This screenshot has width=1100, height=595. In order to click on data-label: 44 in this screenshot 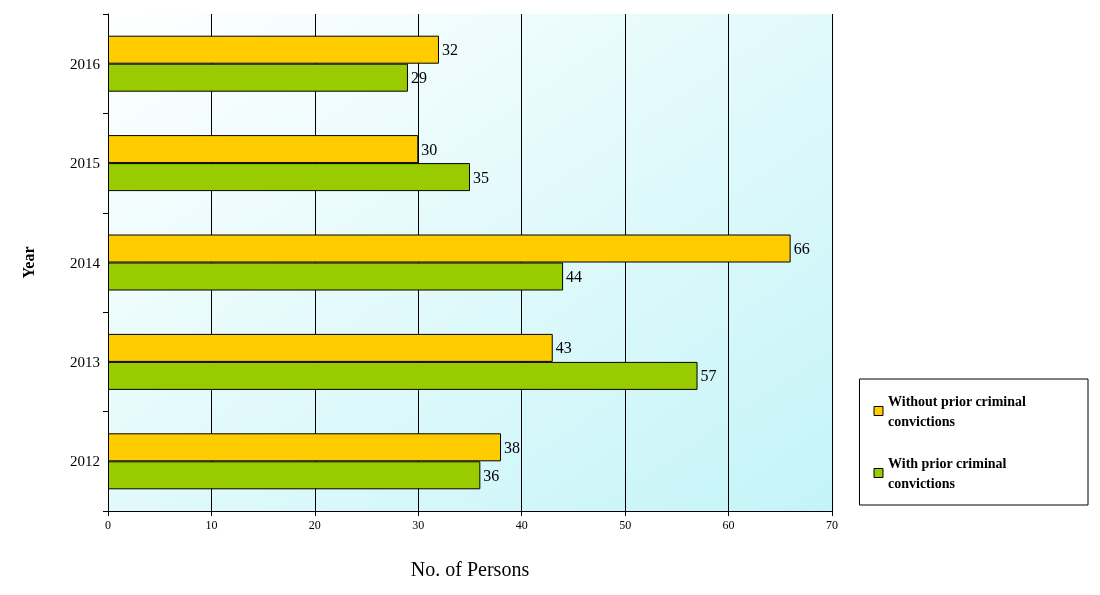, I will do `click(574, 276)`.